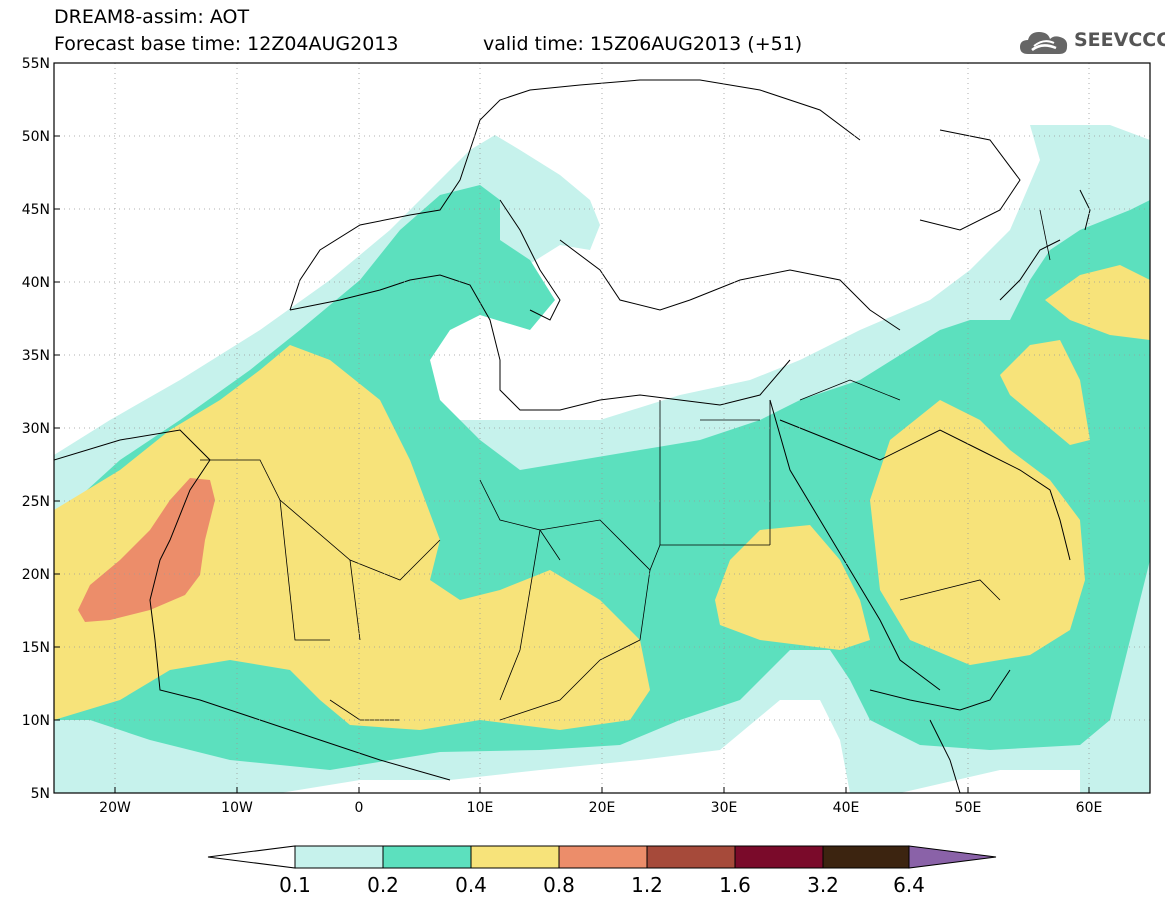 The height and width of the screenshot is (905, 1165). Describe the element at coordinates (480, 808) in the screenshot. I see `lon-label: 10E` at that location.